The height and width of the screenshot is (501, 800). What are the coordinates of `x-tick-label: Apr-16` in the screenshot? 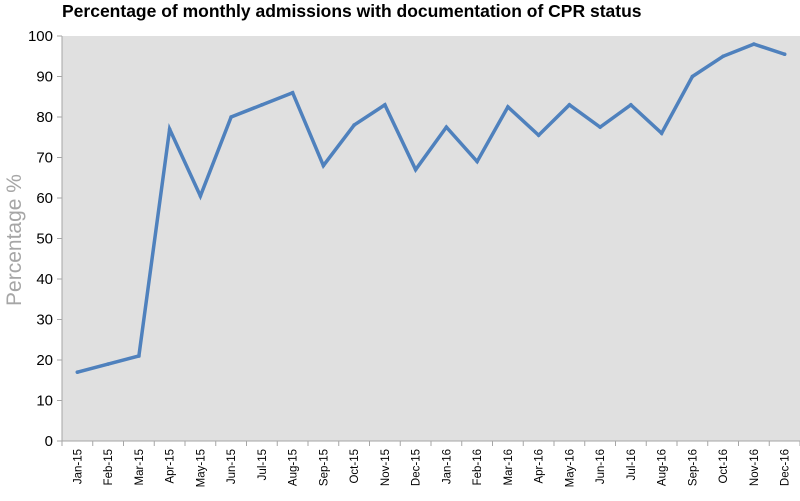 It's located at (540, 466).